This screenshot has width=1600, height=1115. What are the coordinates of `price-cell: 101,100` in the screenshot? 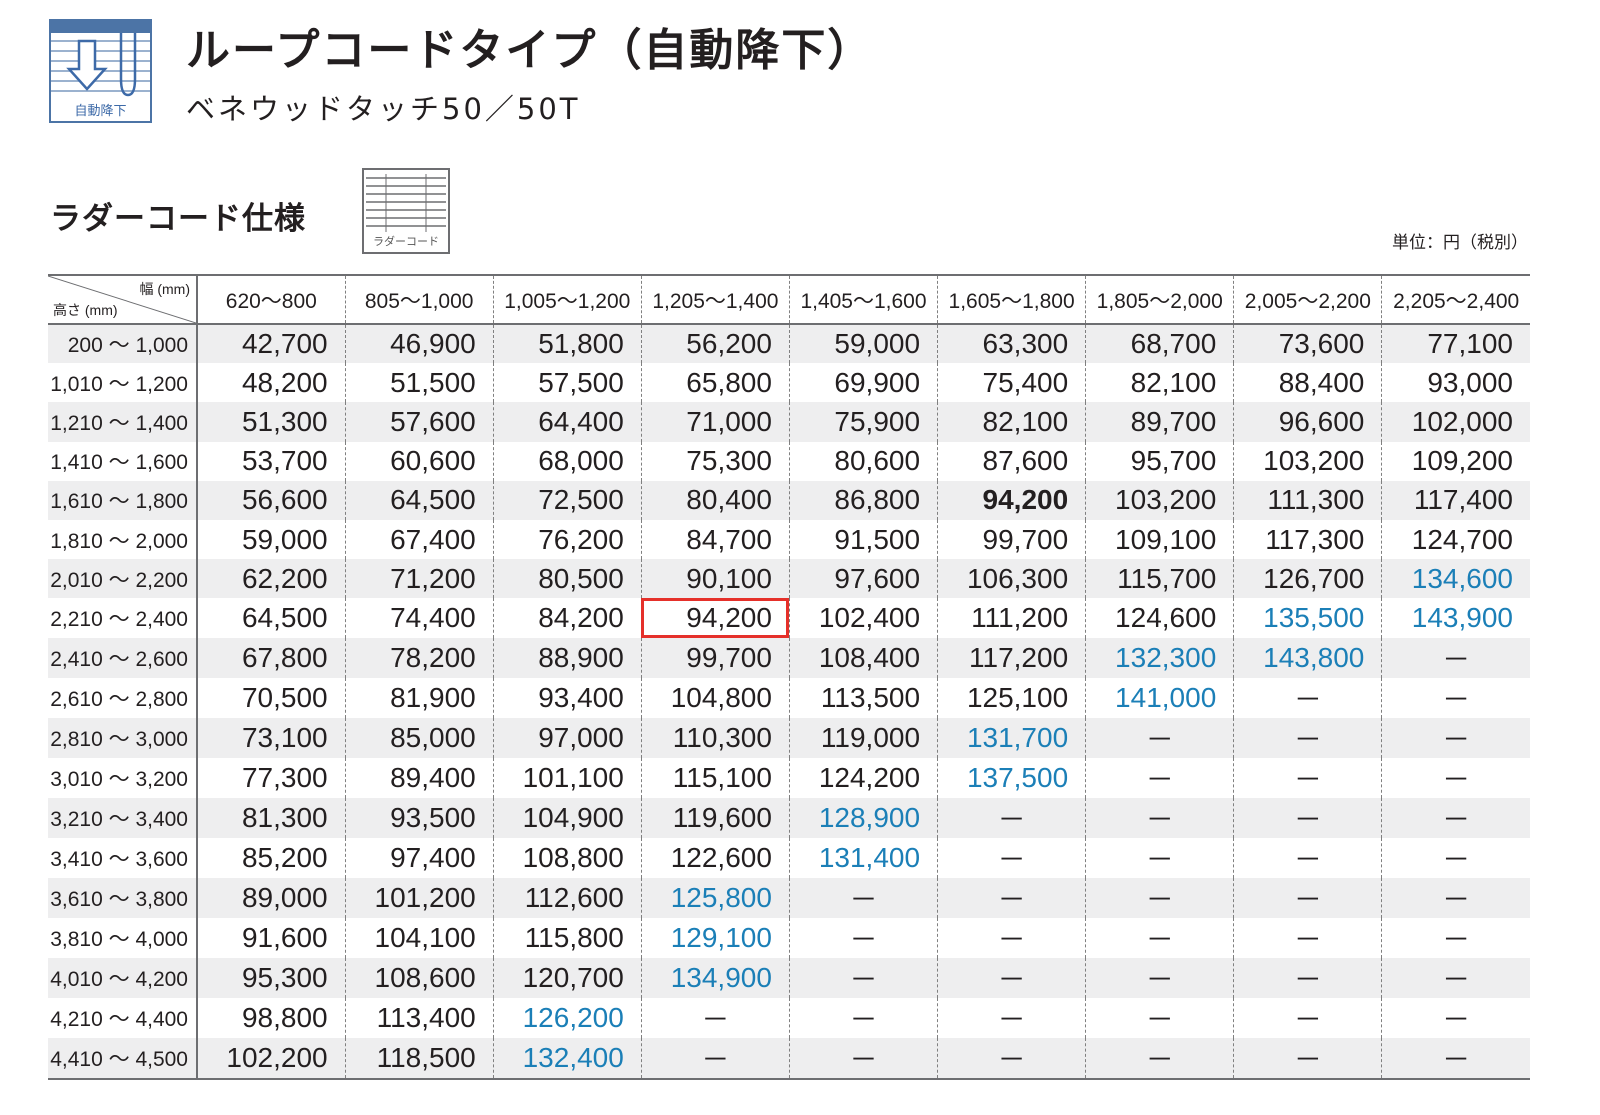 It's located at (567, 777).